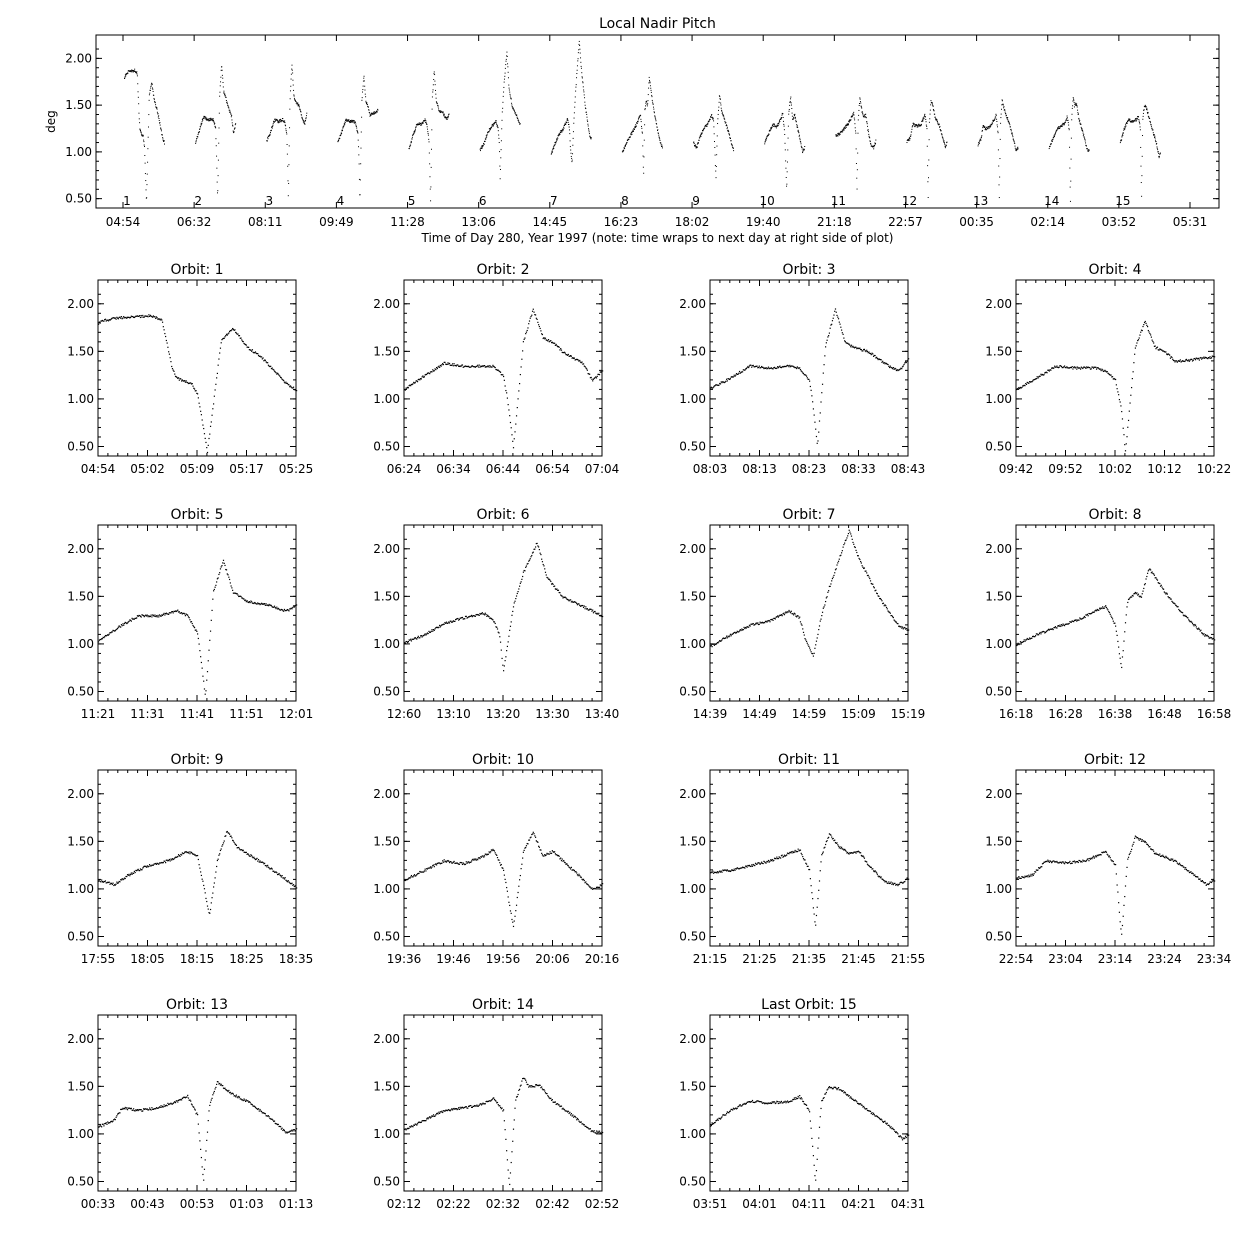  What do you see at coordinates (123, 222) in the screenshot?
I see `x-tick-label: 04:54` at bounding box center [123, 222].